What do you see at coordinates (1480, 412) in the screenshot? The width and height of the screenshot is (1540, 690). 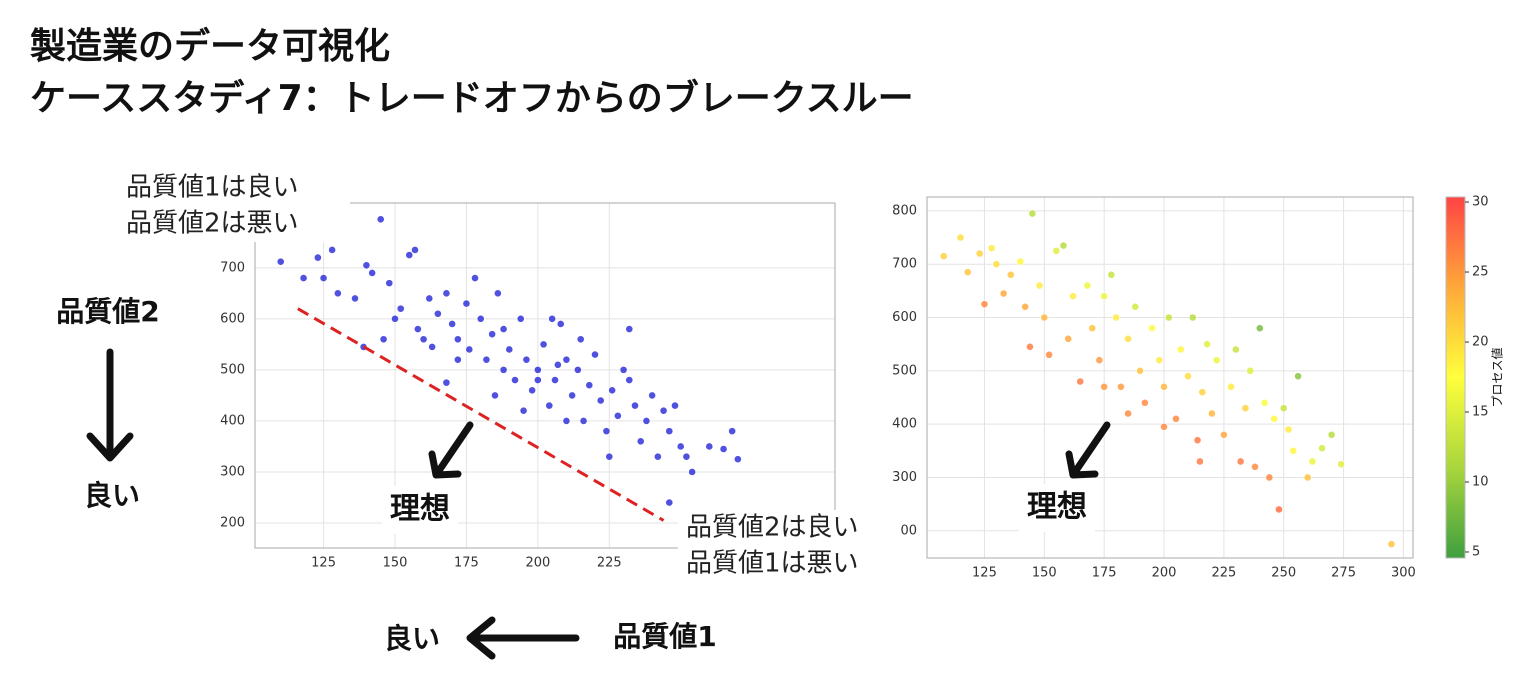 I see `colorbar-tick-label: 15` at bounding box center [1480, 412].